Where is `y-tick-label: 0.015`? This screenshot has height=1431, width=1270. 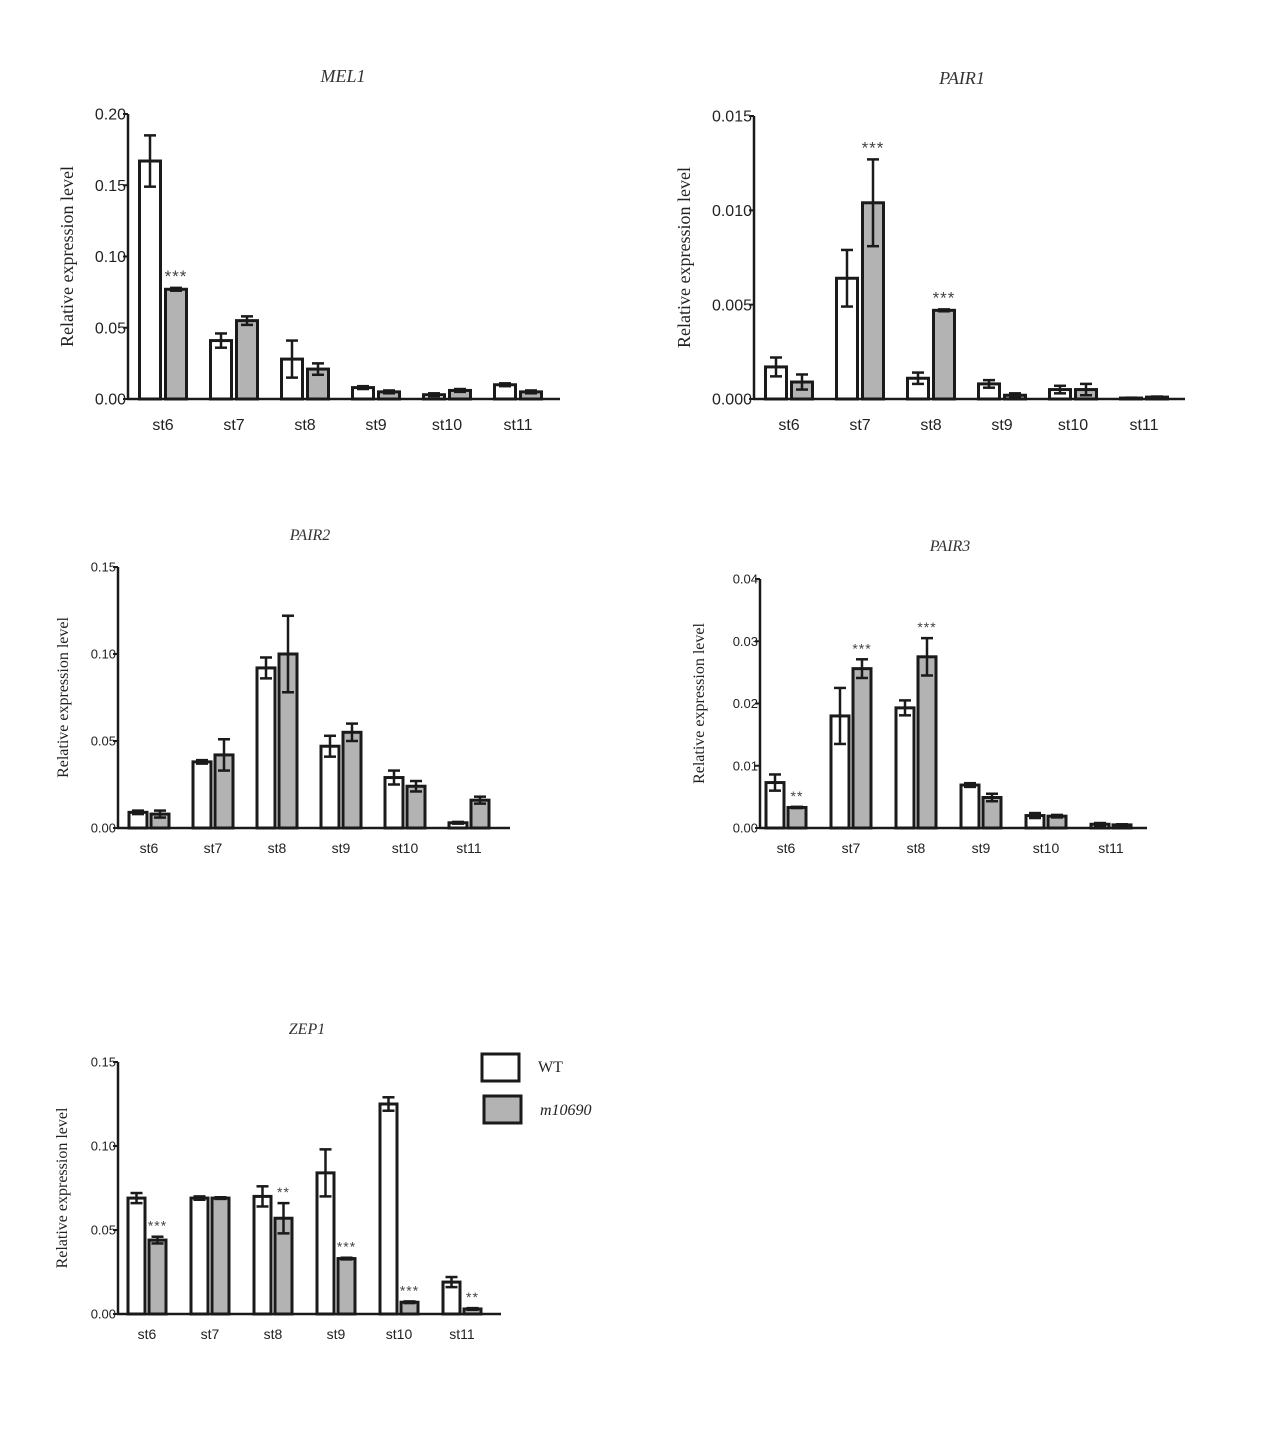 y-tick-label: 0.015 is located at coordinates (732, 117).